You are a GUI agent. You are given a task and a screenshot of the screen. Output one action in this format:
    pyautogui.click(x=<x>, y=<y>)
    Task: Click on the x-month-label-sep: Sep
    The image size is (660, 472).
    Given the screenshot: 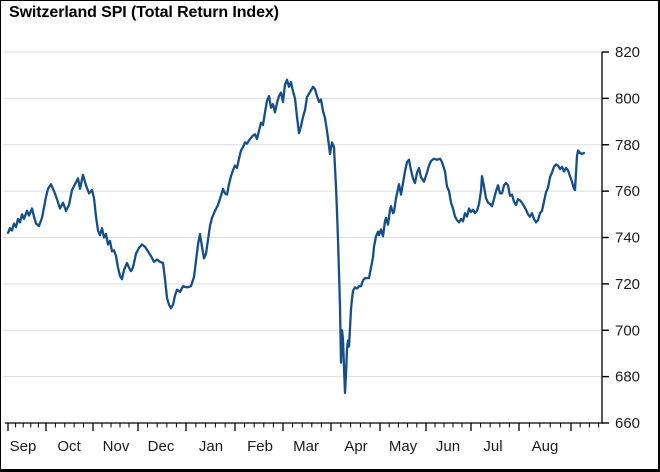 What is the action you would take?
    pyautogui.click(x=23, y=446)
    